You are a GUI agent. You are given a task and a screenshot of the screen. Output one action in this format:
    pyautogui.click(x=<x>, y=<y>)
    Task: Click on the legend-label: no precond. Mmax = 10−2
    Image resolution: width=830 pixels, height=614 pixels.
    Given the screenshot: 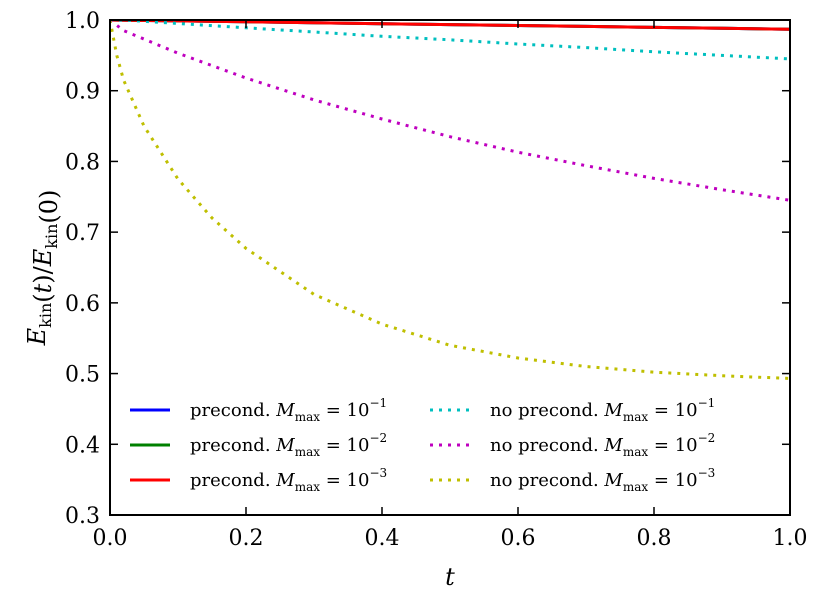 What is the action you would take?
    pyautogui.click(x=602, y=445)
    